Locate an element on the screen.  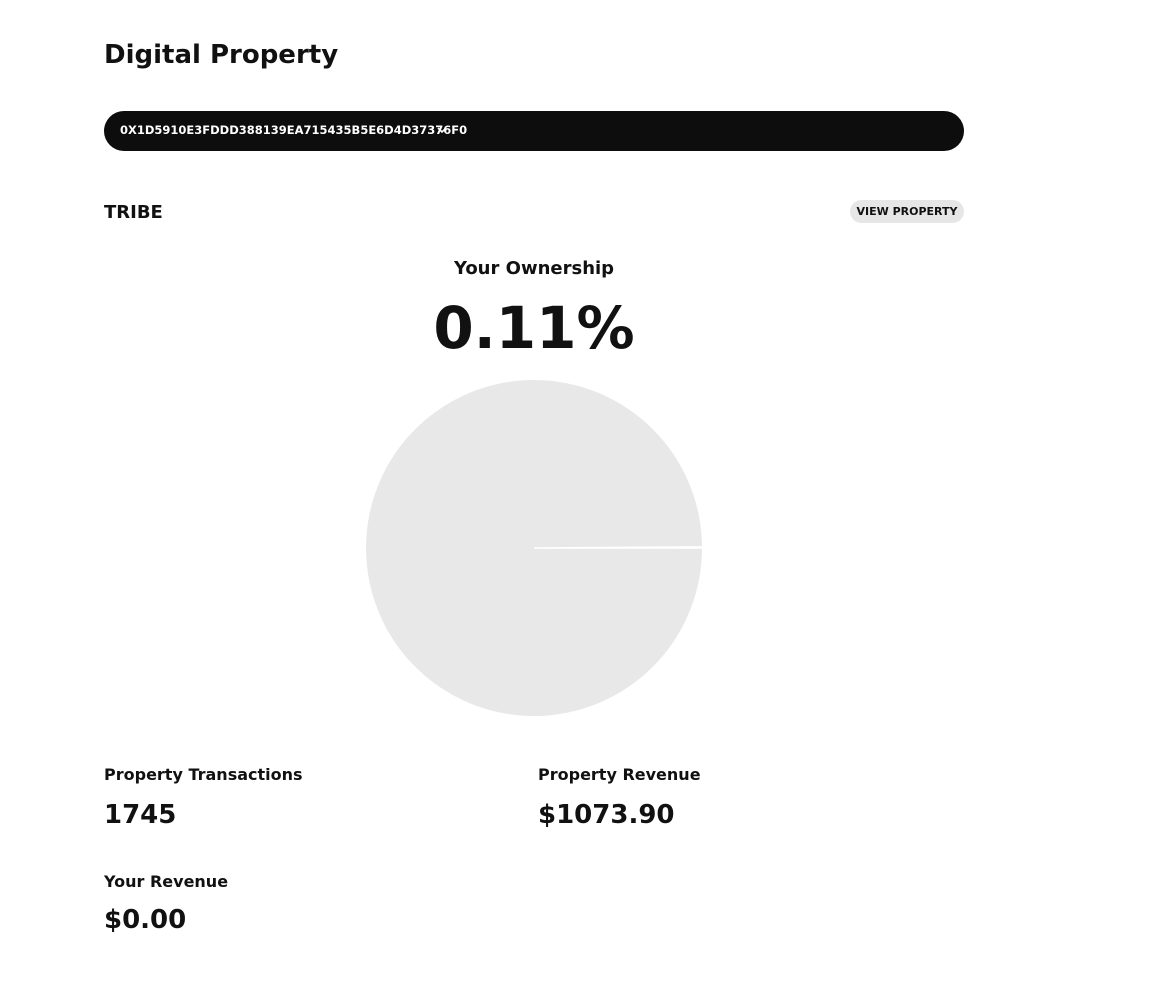
stat-label: Your Revenue is located at coordinates (166, 881).